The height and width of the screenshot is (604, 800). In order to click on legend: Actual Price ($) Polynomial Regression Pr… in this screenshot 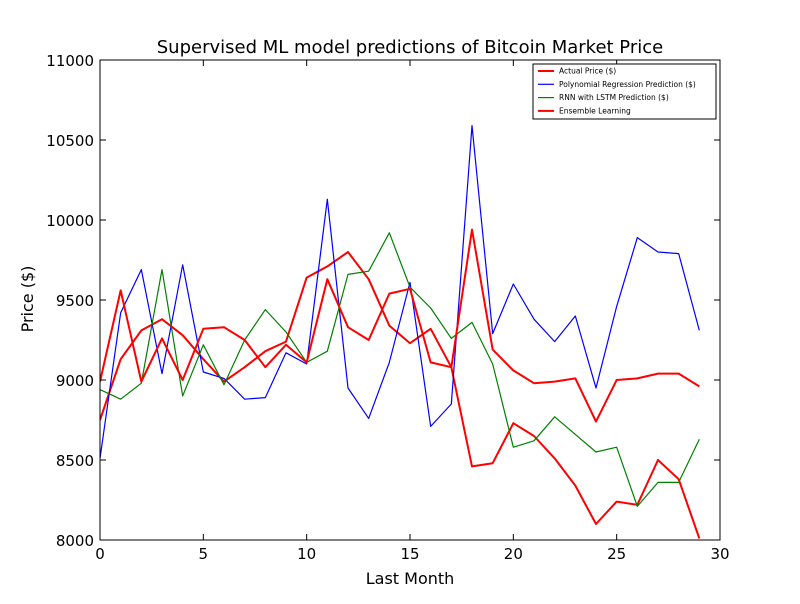, I will do `click(624, 91)`.